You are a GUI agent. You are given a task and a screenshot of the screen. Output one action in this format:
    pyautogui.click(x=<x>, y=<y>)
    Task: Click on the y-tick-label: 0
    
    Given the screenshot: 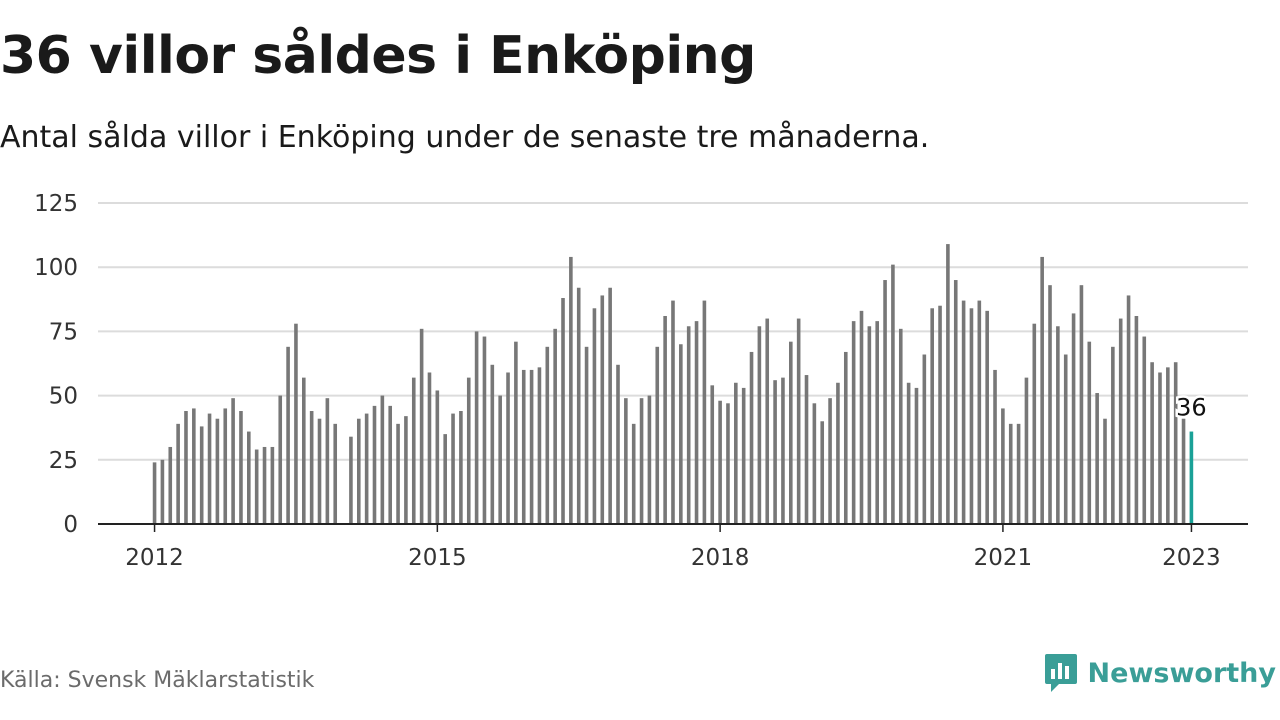 What is the action you would take?
    pyautogui.click(x=70, y=525)
    